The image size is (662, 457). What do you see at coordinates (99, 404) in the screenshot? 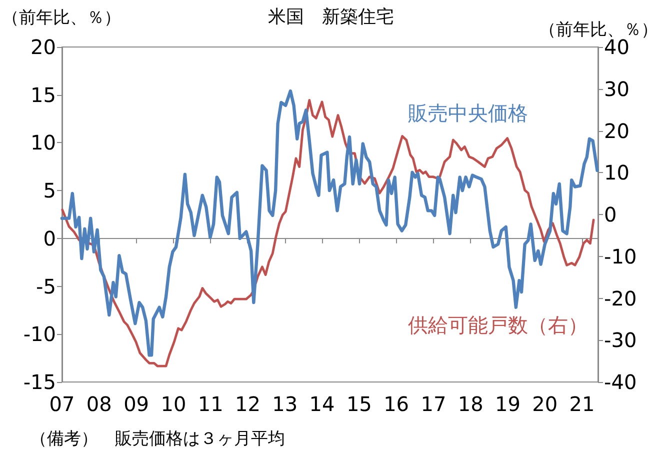
I see `x-tick-label: 08` at bounding box center [99, 404].